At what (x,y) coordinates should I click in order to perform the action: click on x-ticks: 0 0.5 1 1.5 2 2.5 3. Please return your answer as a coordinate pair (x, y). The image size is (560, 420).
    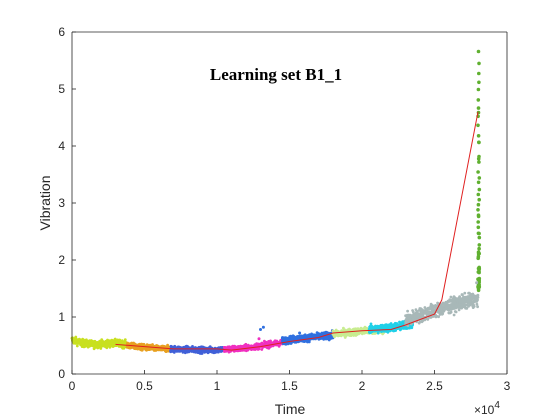
    Looking at the image, I should click on (290, 381).